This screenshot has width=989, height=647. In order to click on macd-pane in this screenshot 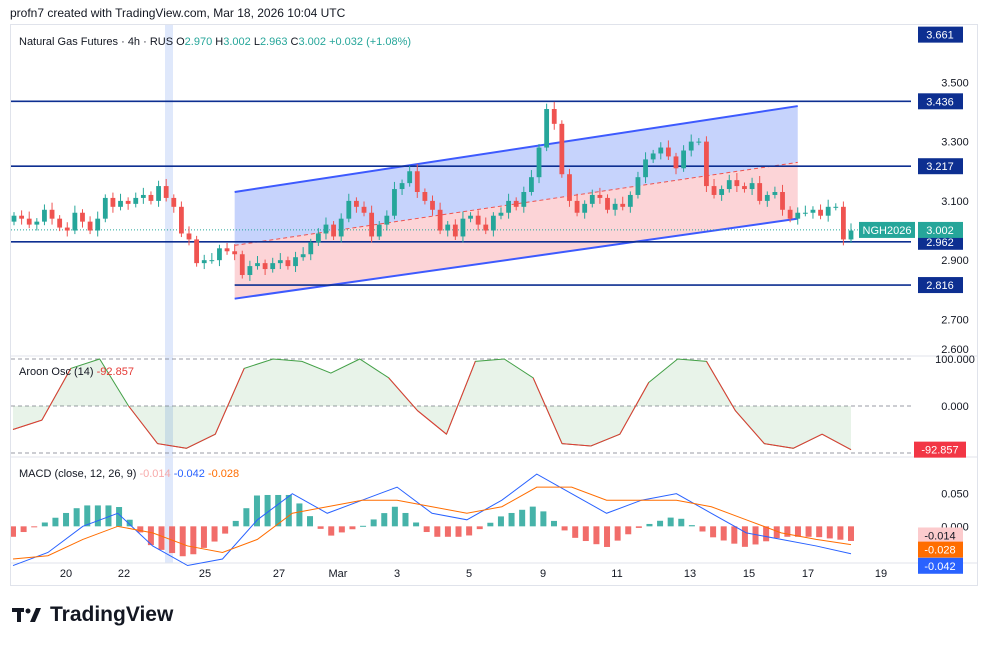, I will do `click(432, 520)`.